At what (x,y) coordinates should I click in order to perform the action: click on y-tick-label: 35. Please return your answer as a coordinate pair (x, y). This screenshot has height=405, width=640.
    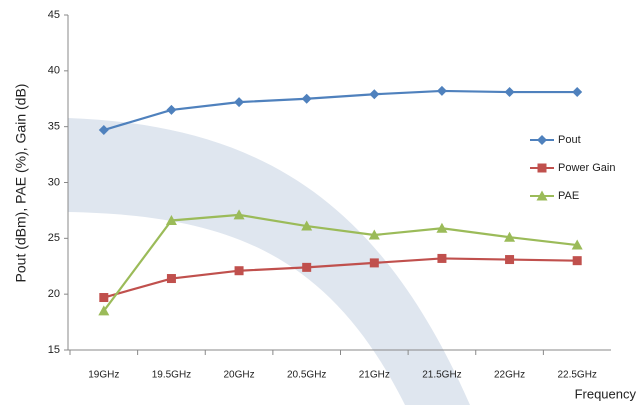
    Looking at the image, I should click on (54, 127).